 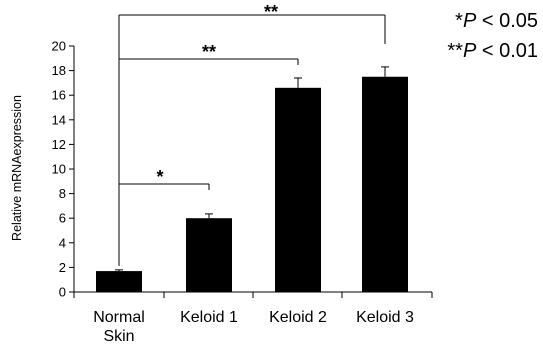 I want to click on x-category-label: Skin, so click(x=118, y=336).